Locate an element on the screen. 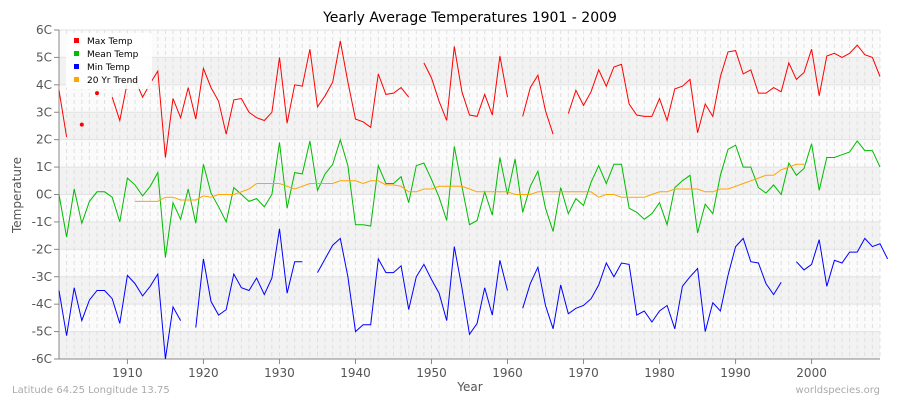 The height and width of the screenshot is (404, 900). y-tick-label: -2C is located at coordinates (42, 249).